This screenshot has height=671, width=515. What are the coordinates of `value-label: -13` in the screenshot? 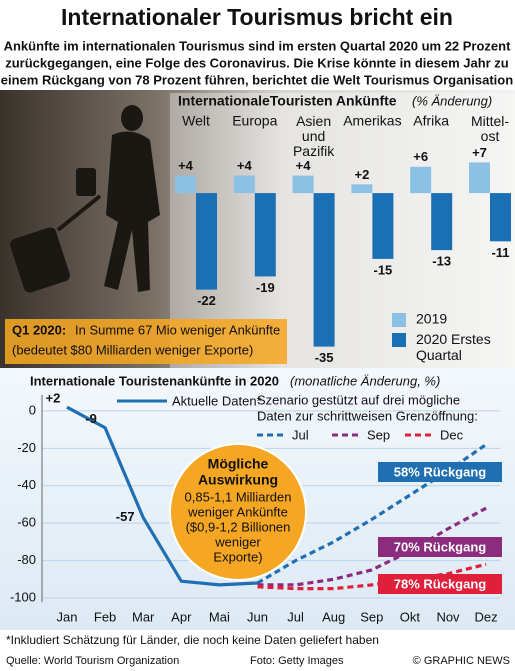 It's located at (441, 261).